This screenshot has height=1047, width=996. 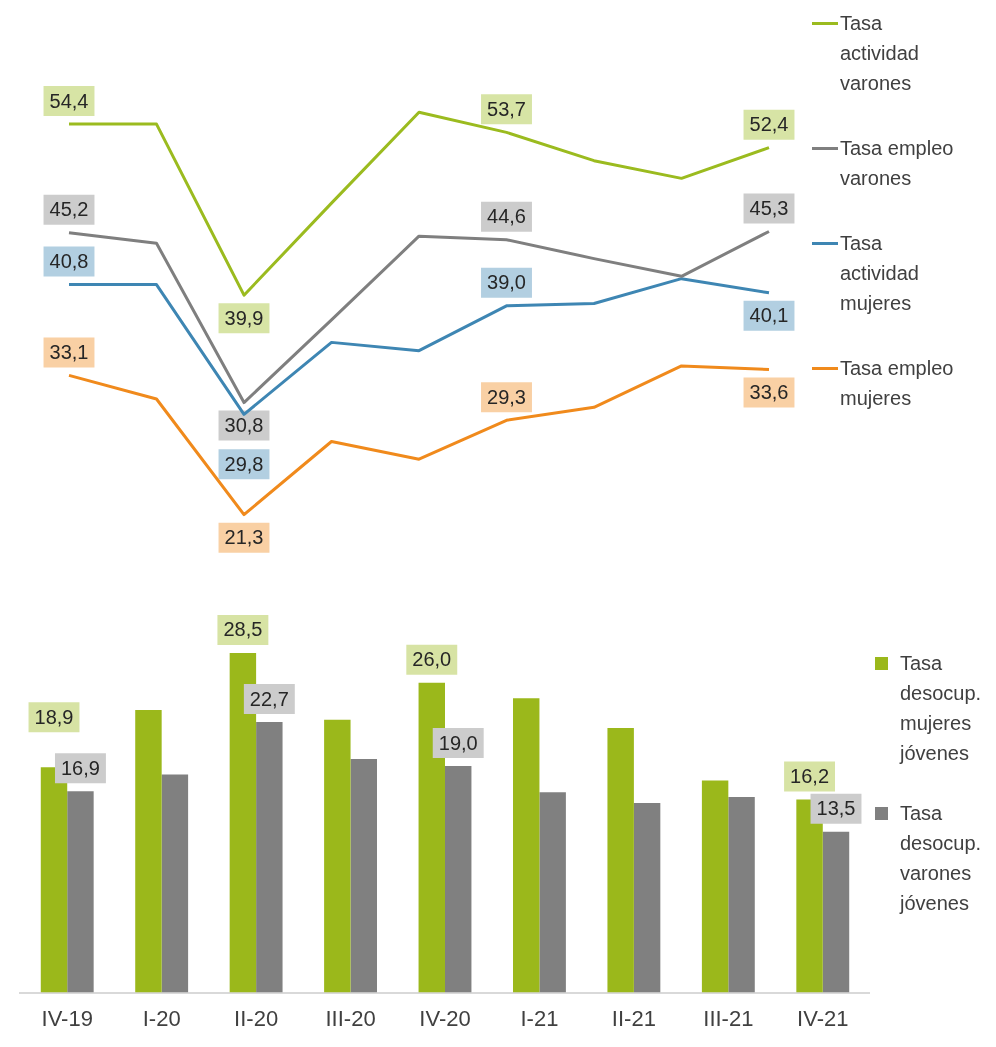 I want to click on data-label: 26,0, so click(x=432, y=659).